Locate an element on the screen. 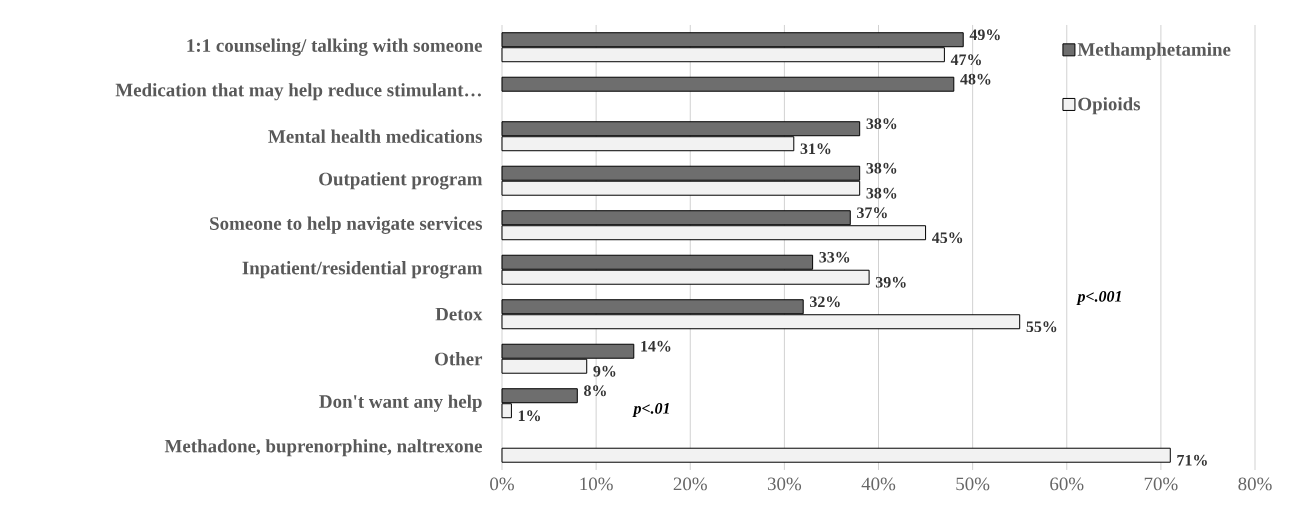 The height and width of the screenshot is (508, 1291). y-tick-label: Inpatient/residential program is located at coordinates (362, 270).